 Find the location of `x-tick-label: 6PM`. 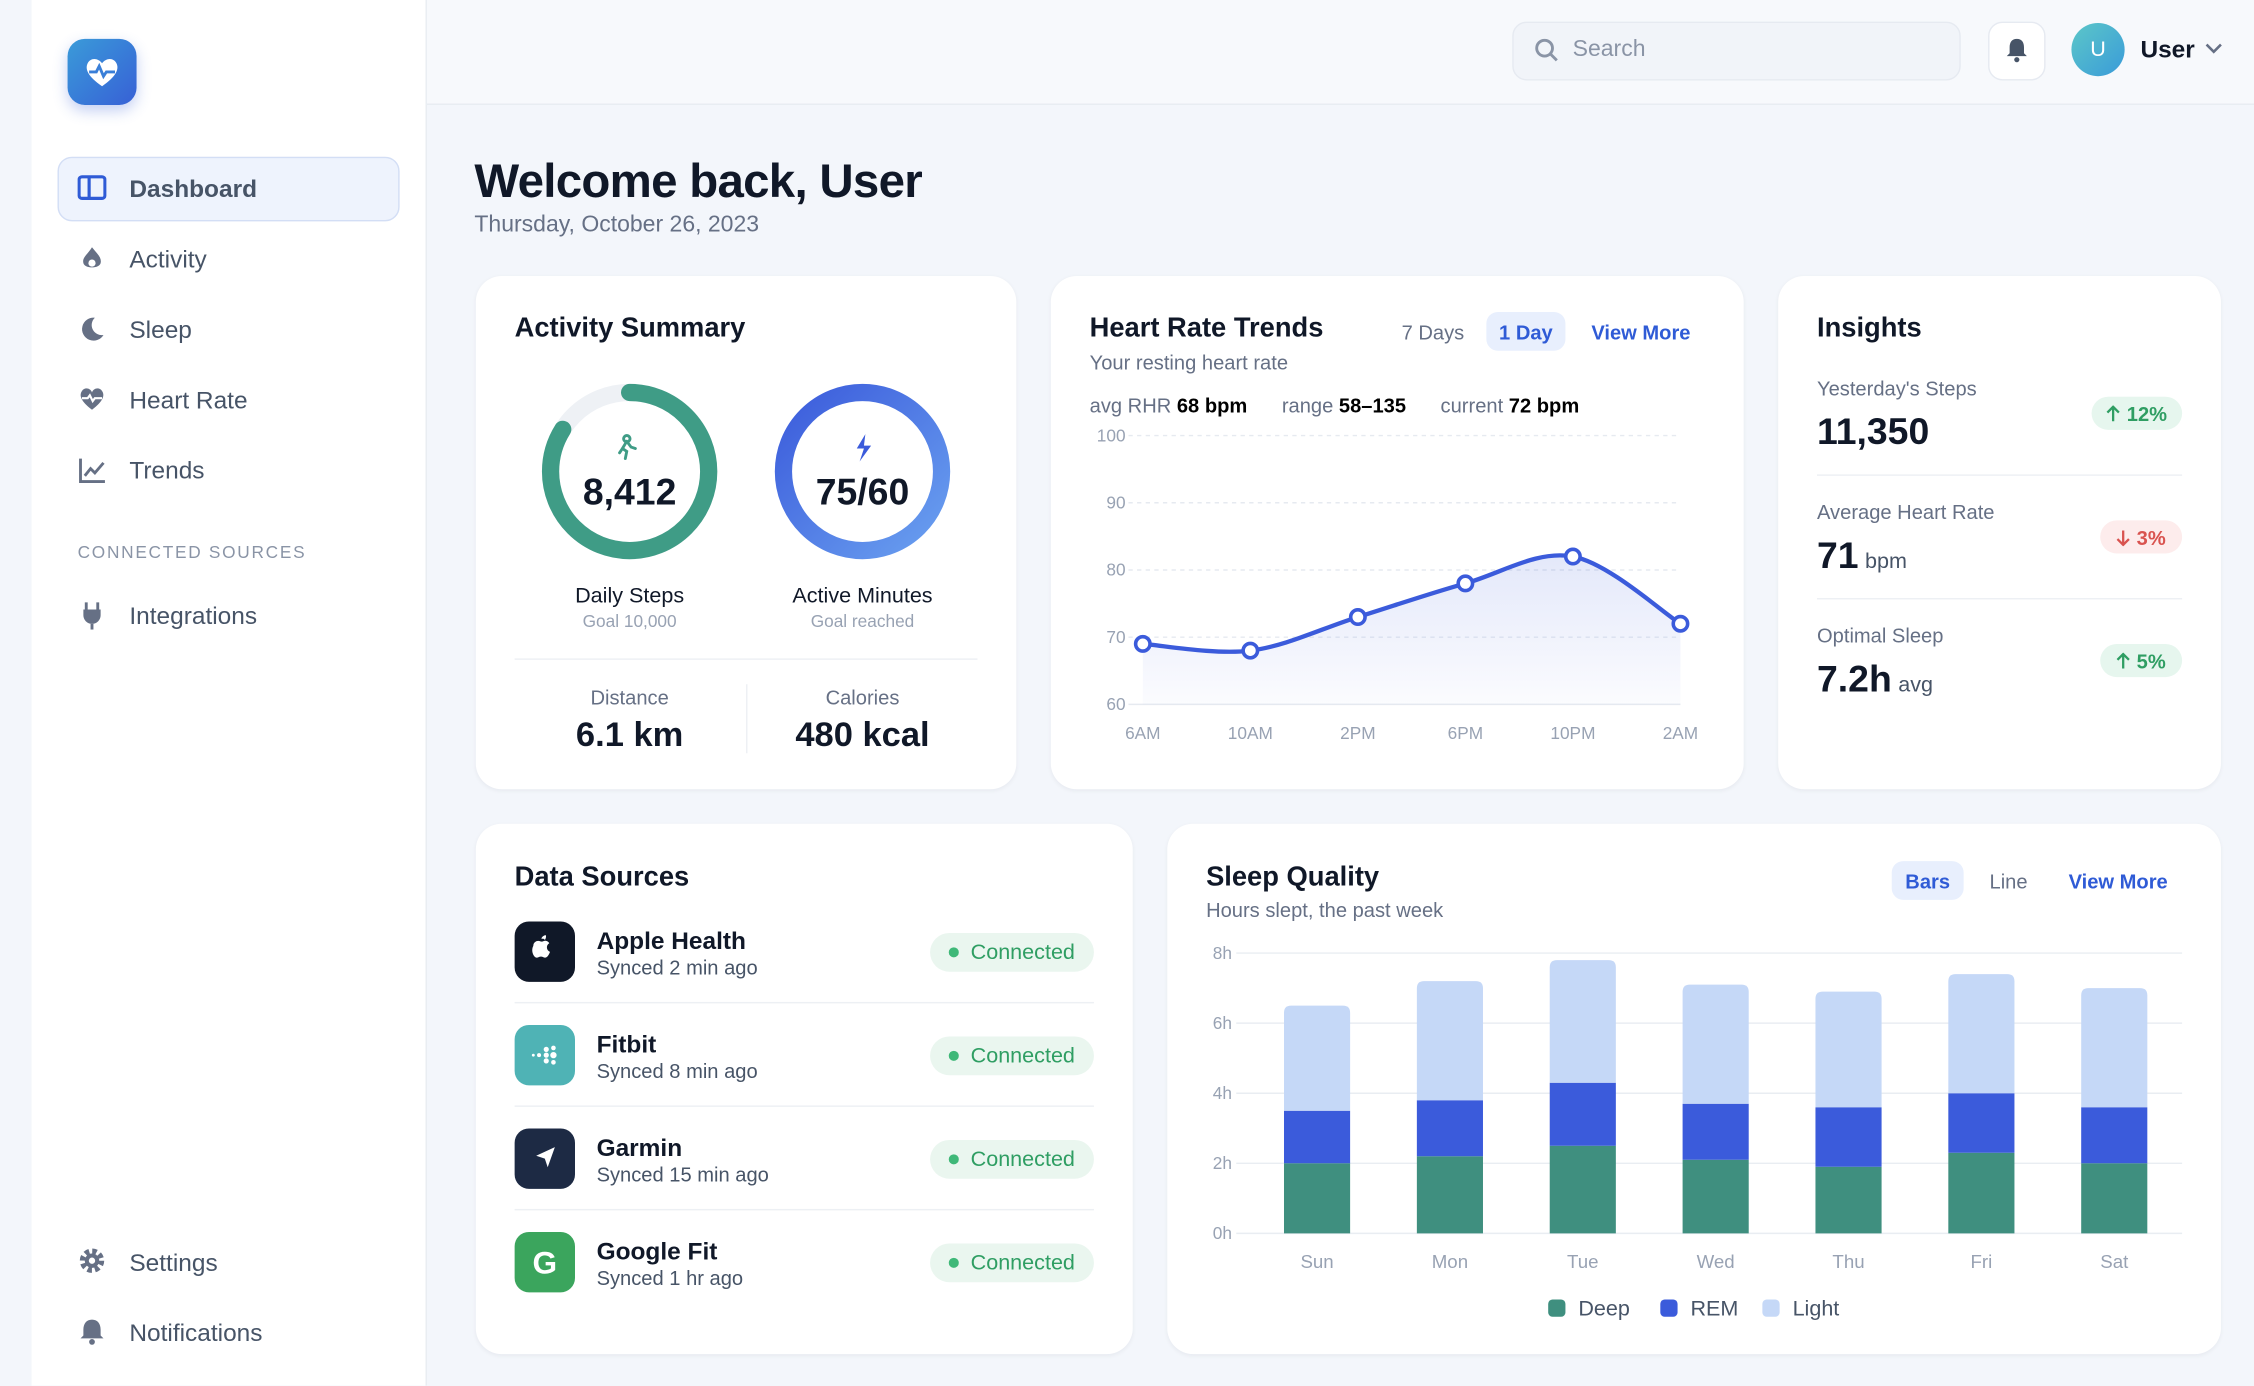

x-tick-label: 6PM is located at coordinates (1465, 733).